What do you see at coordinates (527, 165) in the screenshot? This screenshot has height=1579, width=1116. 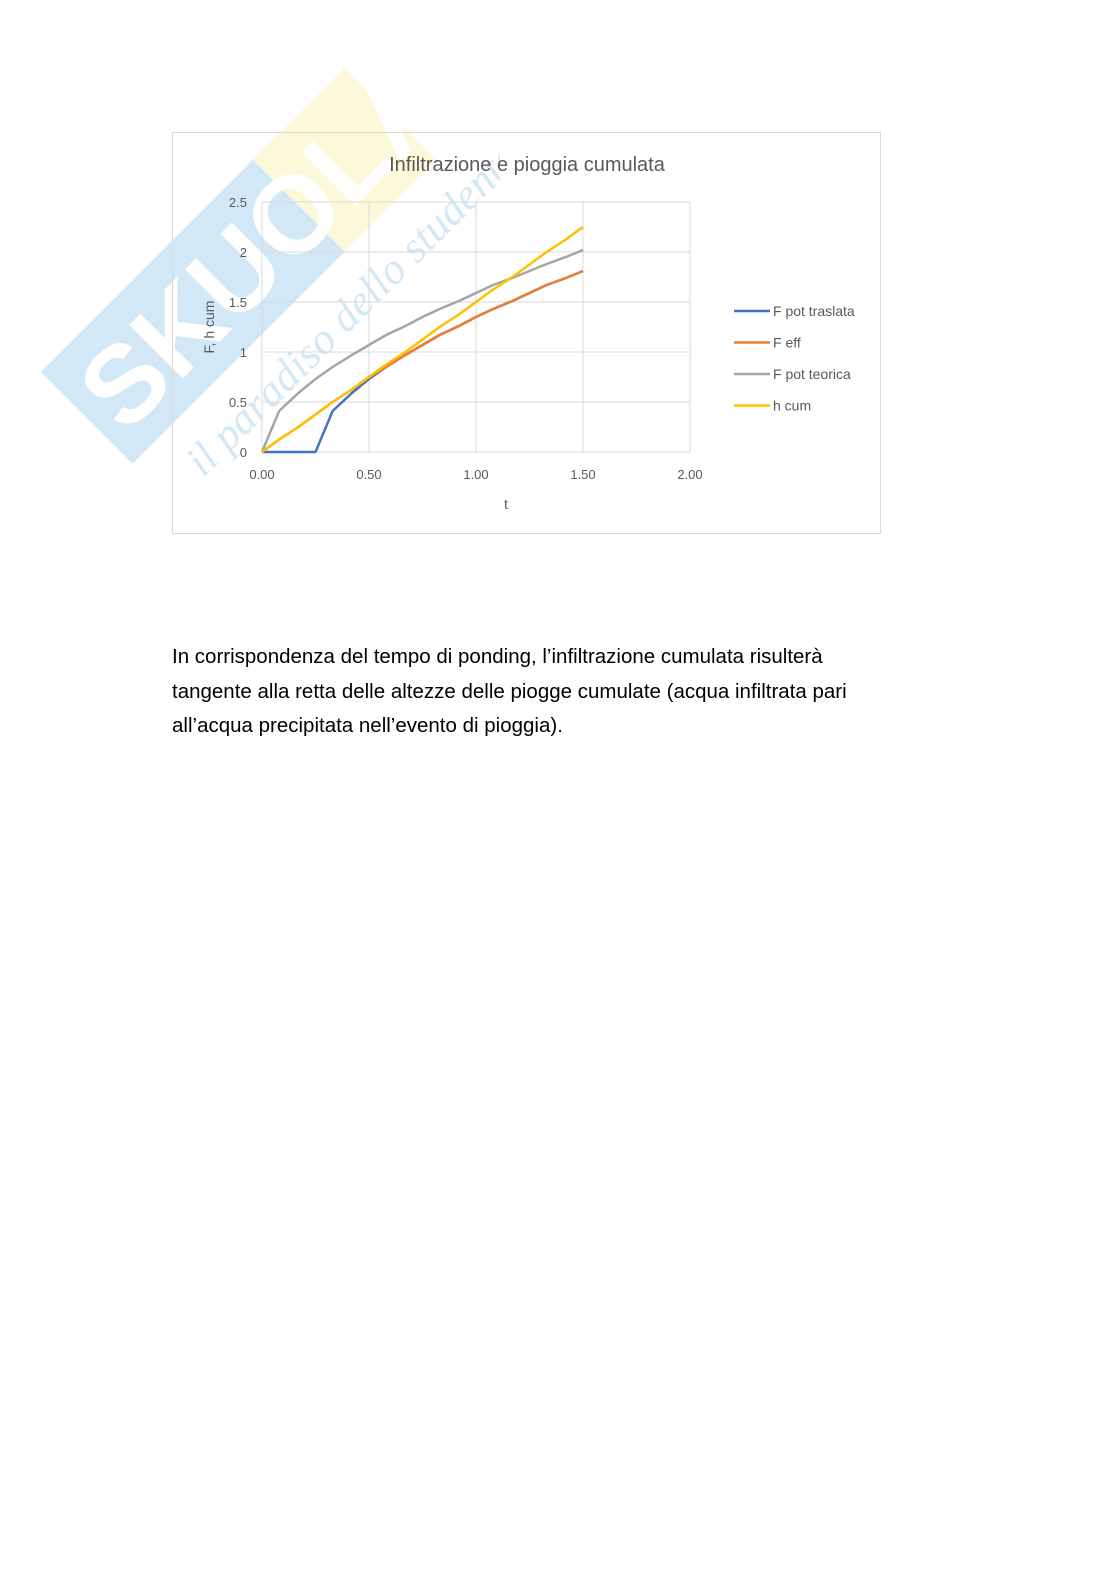 I see `chart-title: Infiltrazione e pioggia cumulata` at bounding box center [527, 165].